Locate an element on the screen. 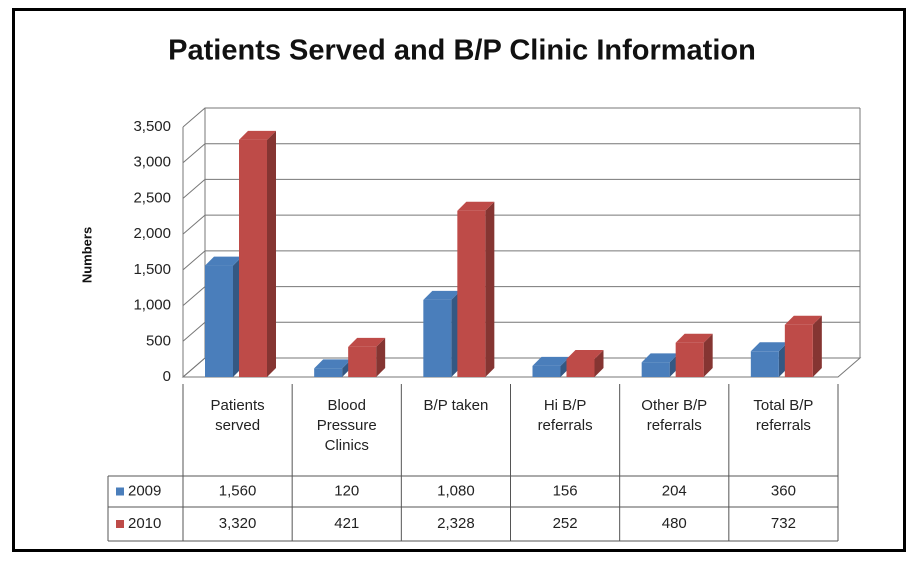  value-label: 421 is located at coordinates (346, 523).